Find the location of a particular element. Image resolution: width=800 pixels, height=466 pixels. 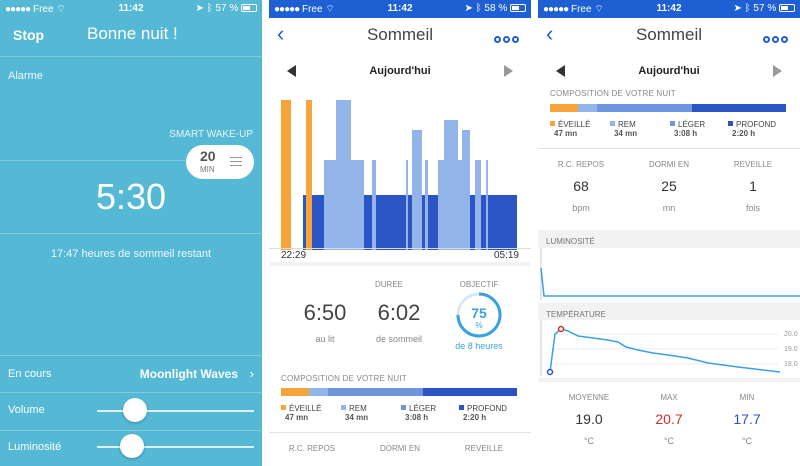

day-label: Aujourd'hui is located at coordinates (400, 71).